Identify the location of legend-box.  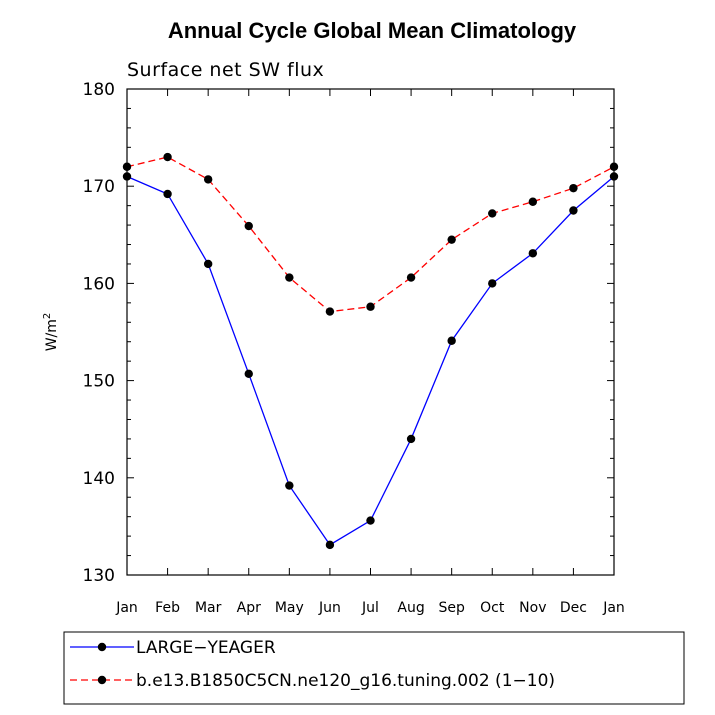
(374, 668).